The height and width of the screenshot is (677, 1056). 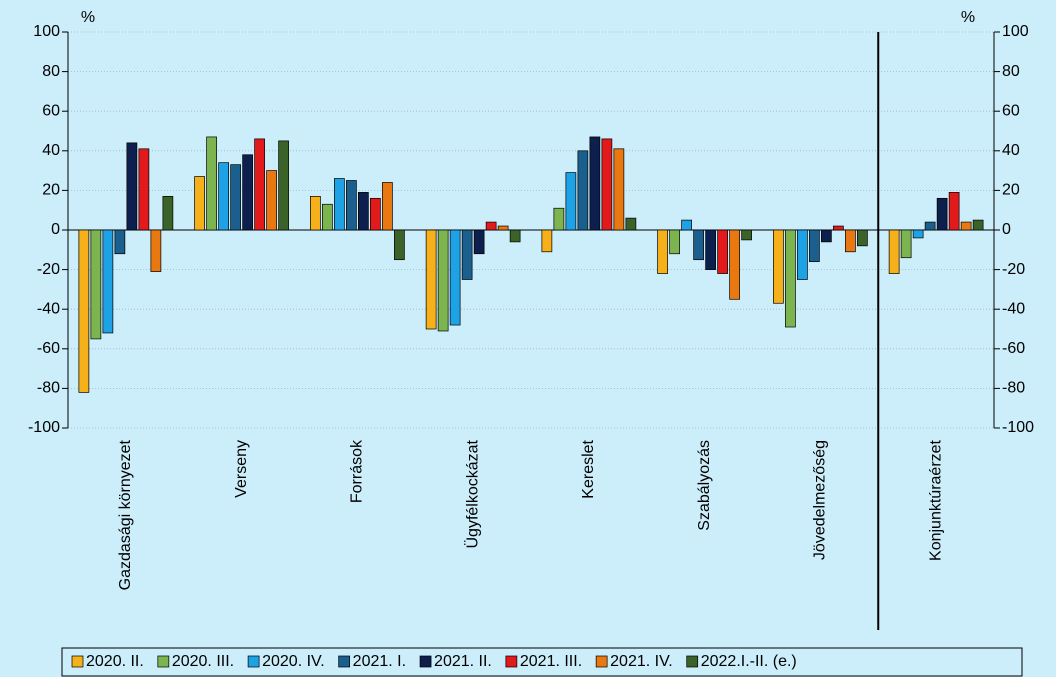 I want to click on y-tick-label: 20, so click(x=51, y=190).